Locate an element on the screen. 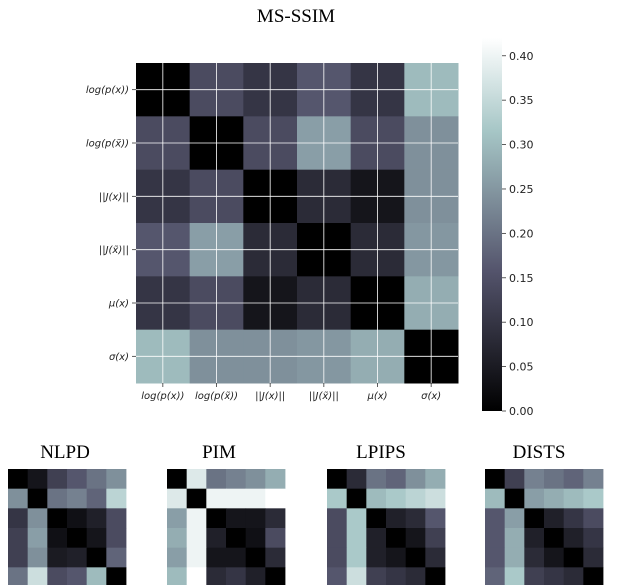 Image resolution: width=626 pixels, height=585 pixels. x-tick-label: log(p(x̃)) is located at coordinates (216, 396).